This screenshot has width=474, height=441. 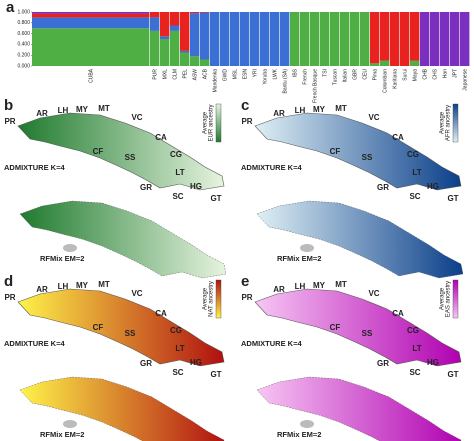 What do you see at coordinates (212, 299) in the screenshot?
I see `legend-subtitle: NAT ancestry` at bounding box center [212, 299].